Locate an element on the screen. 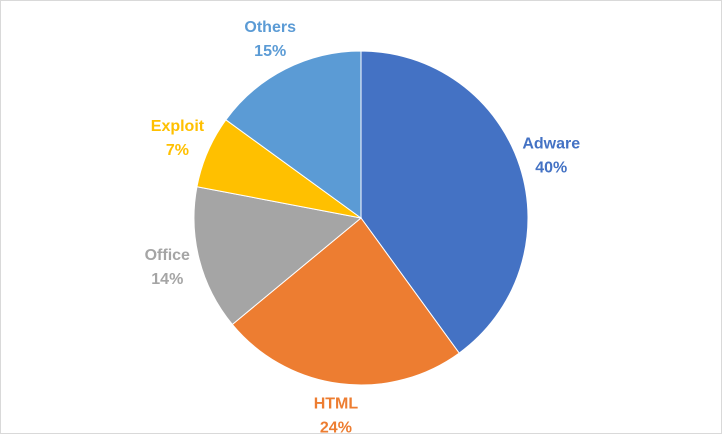 The width and height of the screenshot is (722, 434). category-label: Exploit is located at coordinates (178, 126).